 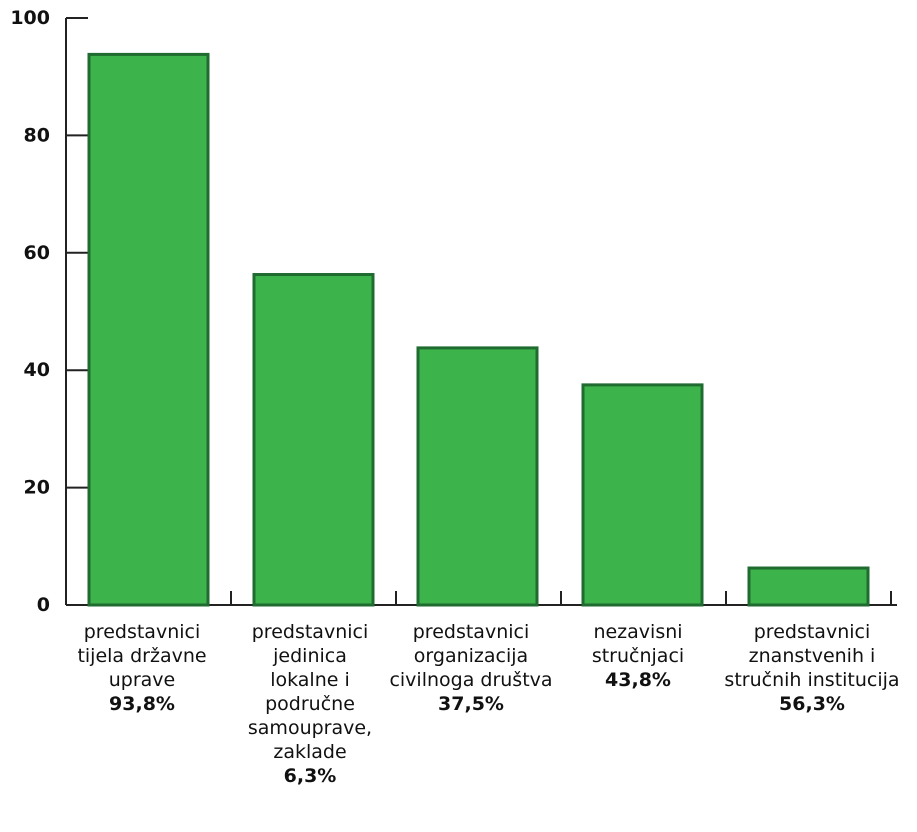 What do you see at coordinates (37, 135) in the screenshot?
I see `y-tick-label: 80` at bounding box center [37, 135].